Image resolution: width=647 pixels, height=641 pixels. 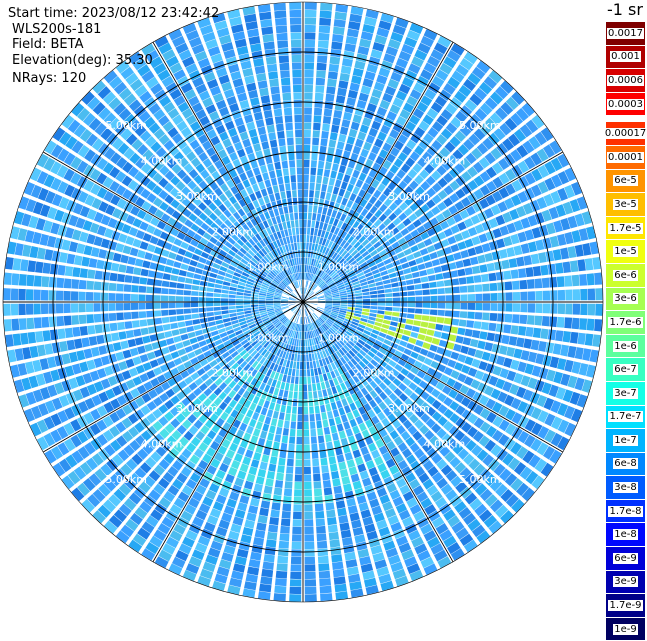 What do you see at coordinates (625, 322) in the screenshot?
I see `colorbar-tick-label: 1.7e-6` at bounding box center [625, 322].